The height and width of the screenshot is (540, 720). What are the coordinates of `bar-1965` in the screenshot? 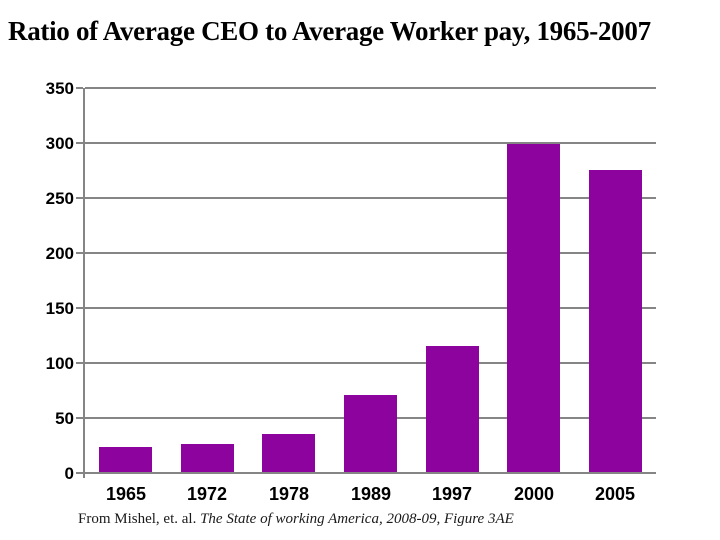 It's located at (125, 460).